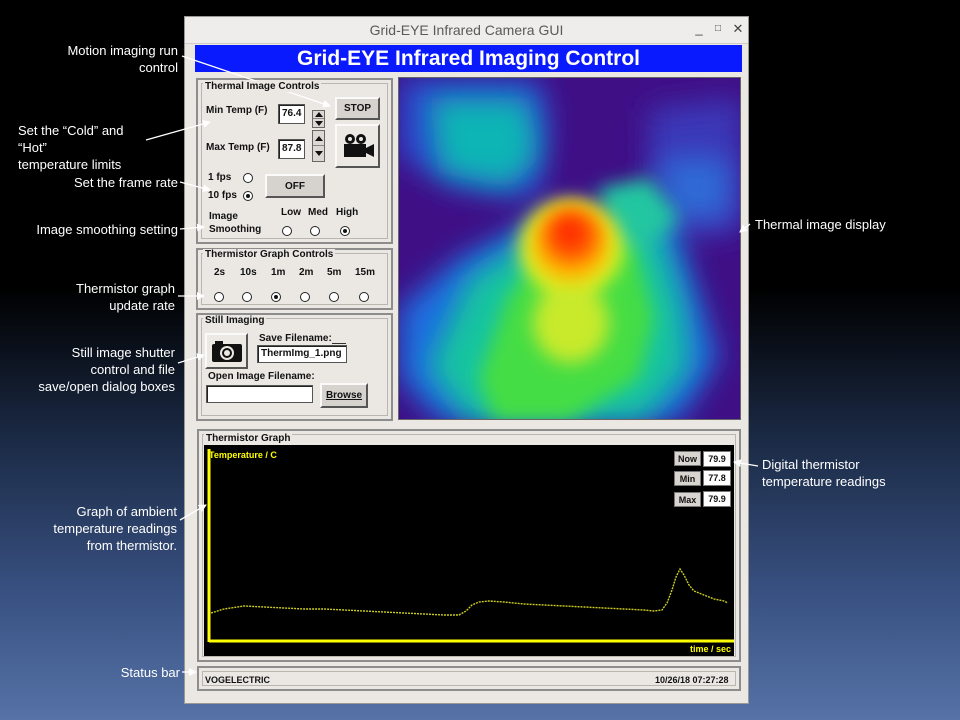 This screenshot has width=960, height=720. What do you see at coordinates (291, 149) in the screenshot?
I see `max-temp-input: 87.8` at bounding box center [291, 149].